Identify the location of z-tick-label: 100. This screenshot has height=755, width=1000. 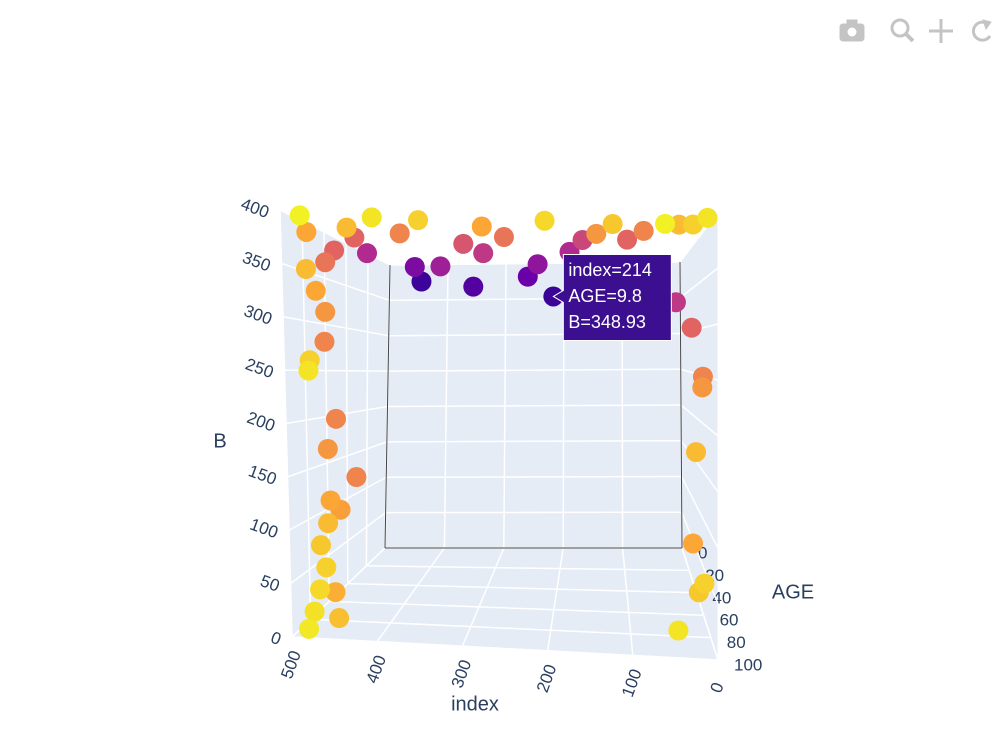
(263, 529).